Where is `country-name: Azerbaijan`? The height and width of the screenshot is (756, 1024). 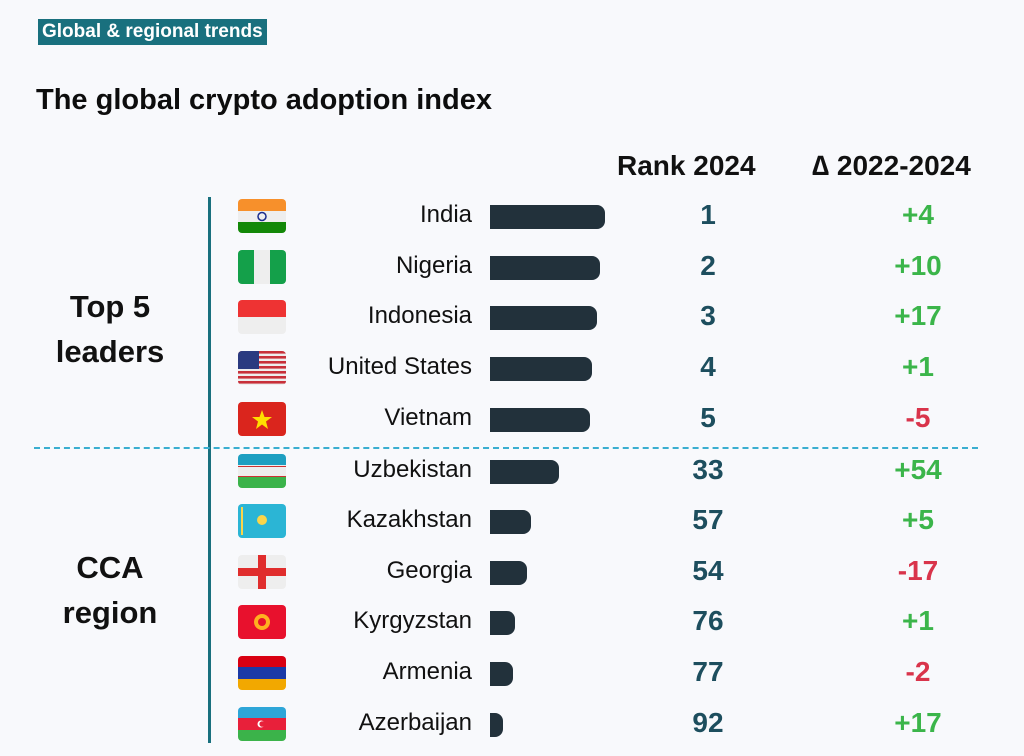 country-name: Azerbaijan is located at coordinates (415, 722).